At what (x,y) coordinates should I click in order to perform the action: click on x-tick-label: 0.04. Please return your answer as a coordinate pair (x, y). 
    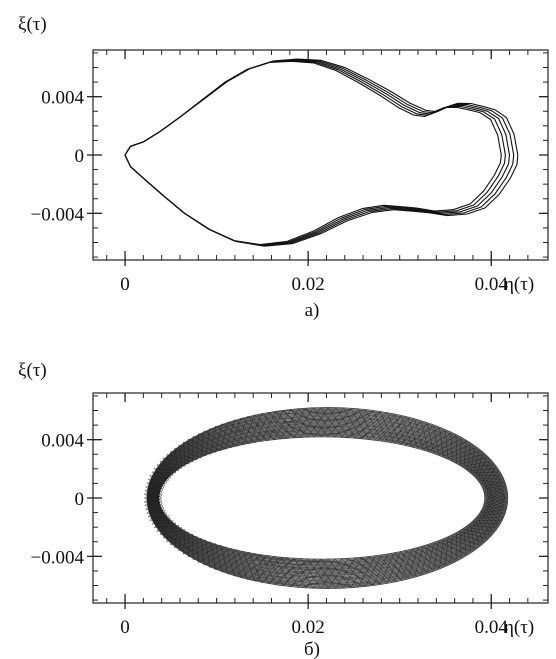
    Looking at the image, I should click on (492, 627).